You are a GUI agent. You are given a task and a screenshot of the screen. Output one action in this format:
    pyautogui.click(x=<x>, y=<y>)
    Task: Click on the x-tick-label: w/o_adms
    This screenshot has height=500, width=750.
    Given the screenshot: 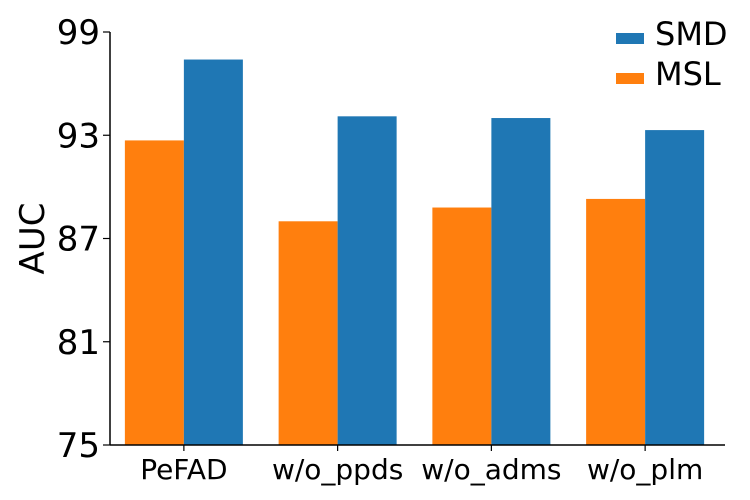 What is the action you would take?
    pyautogui.click(x=491, y=469)
    